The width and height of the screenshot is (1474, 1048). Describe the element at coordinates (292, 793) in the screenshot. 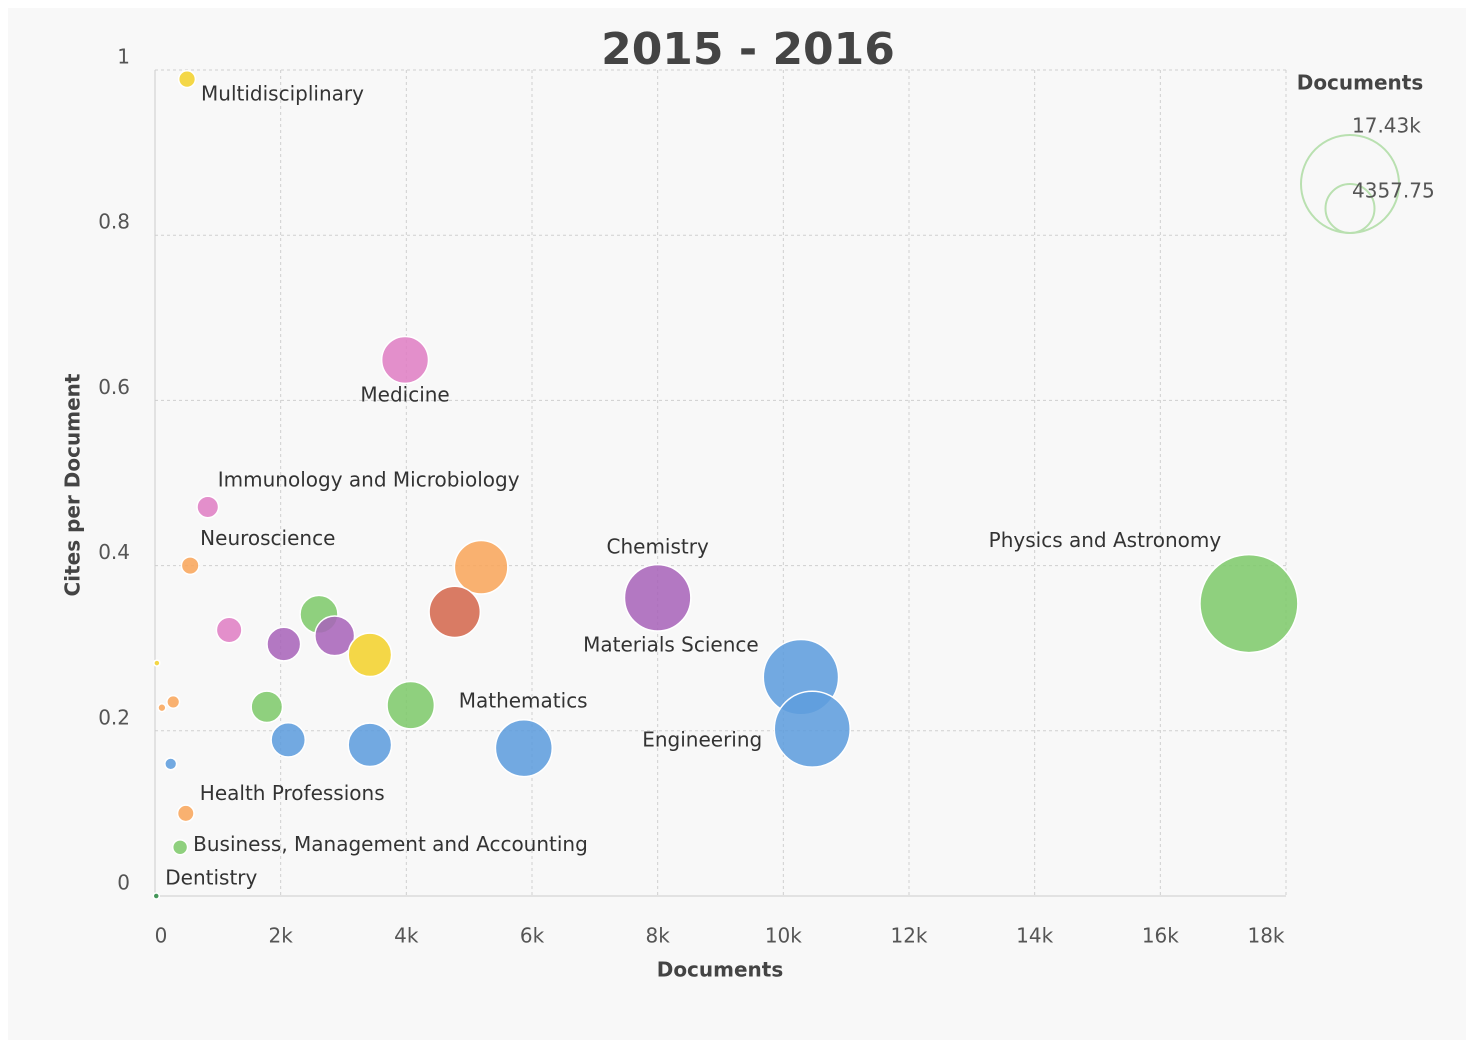

I see `bubble-label: Health Professions` at that location.